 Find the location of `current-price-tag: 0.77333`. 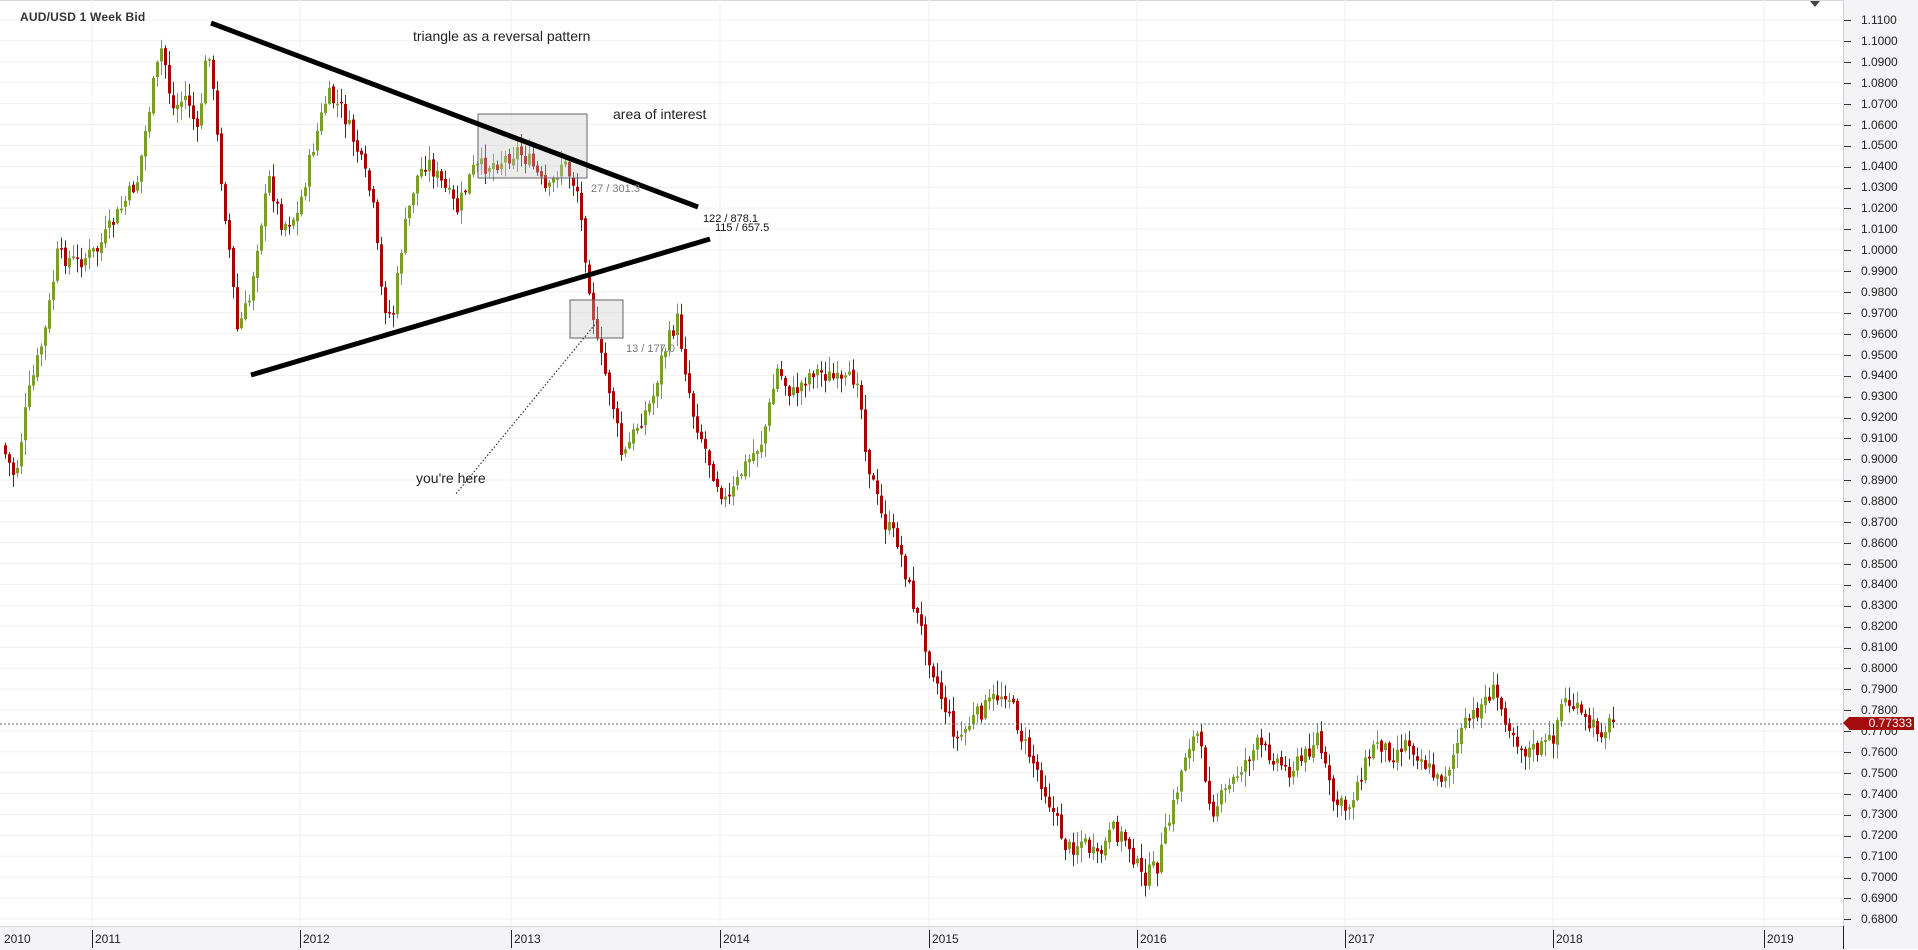

current-price-tag: 0.77333 is located at coordinates (1878, 723).